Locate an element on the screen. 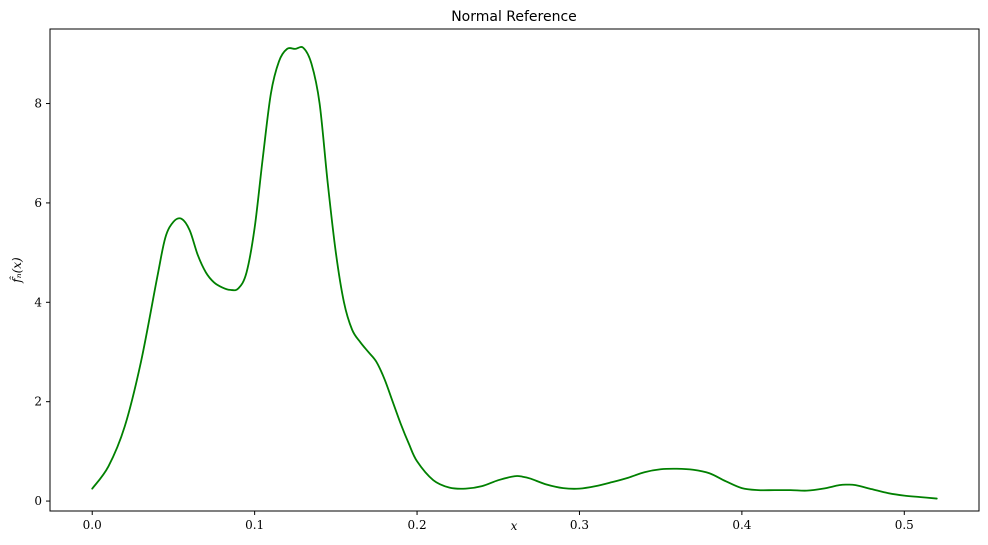  x-axis-ticks: 0.0 0.1 0.2 0.3 0.4 0.5 is located at coordinates (498, 521).